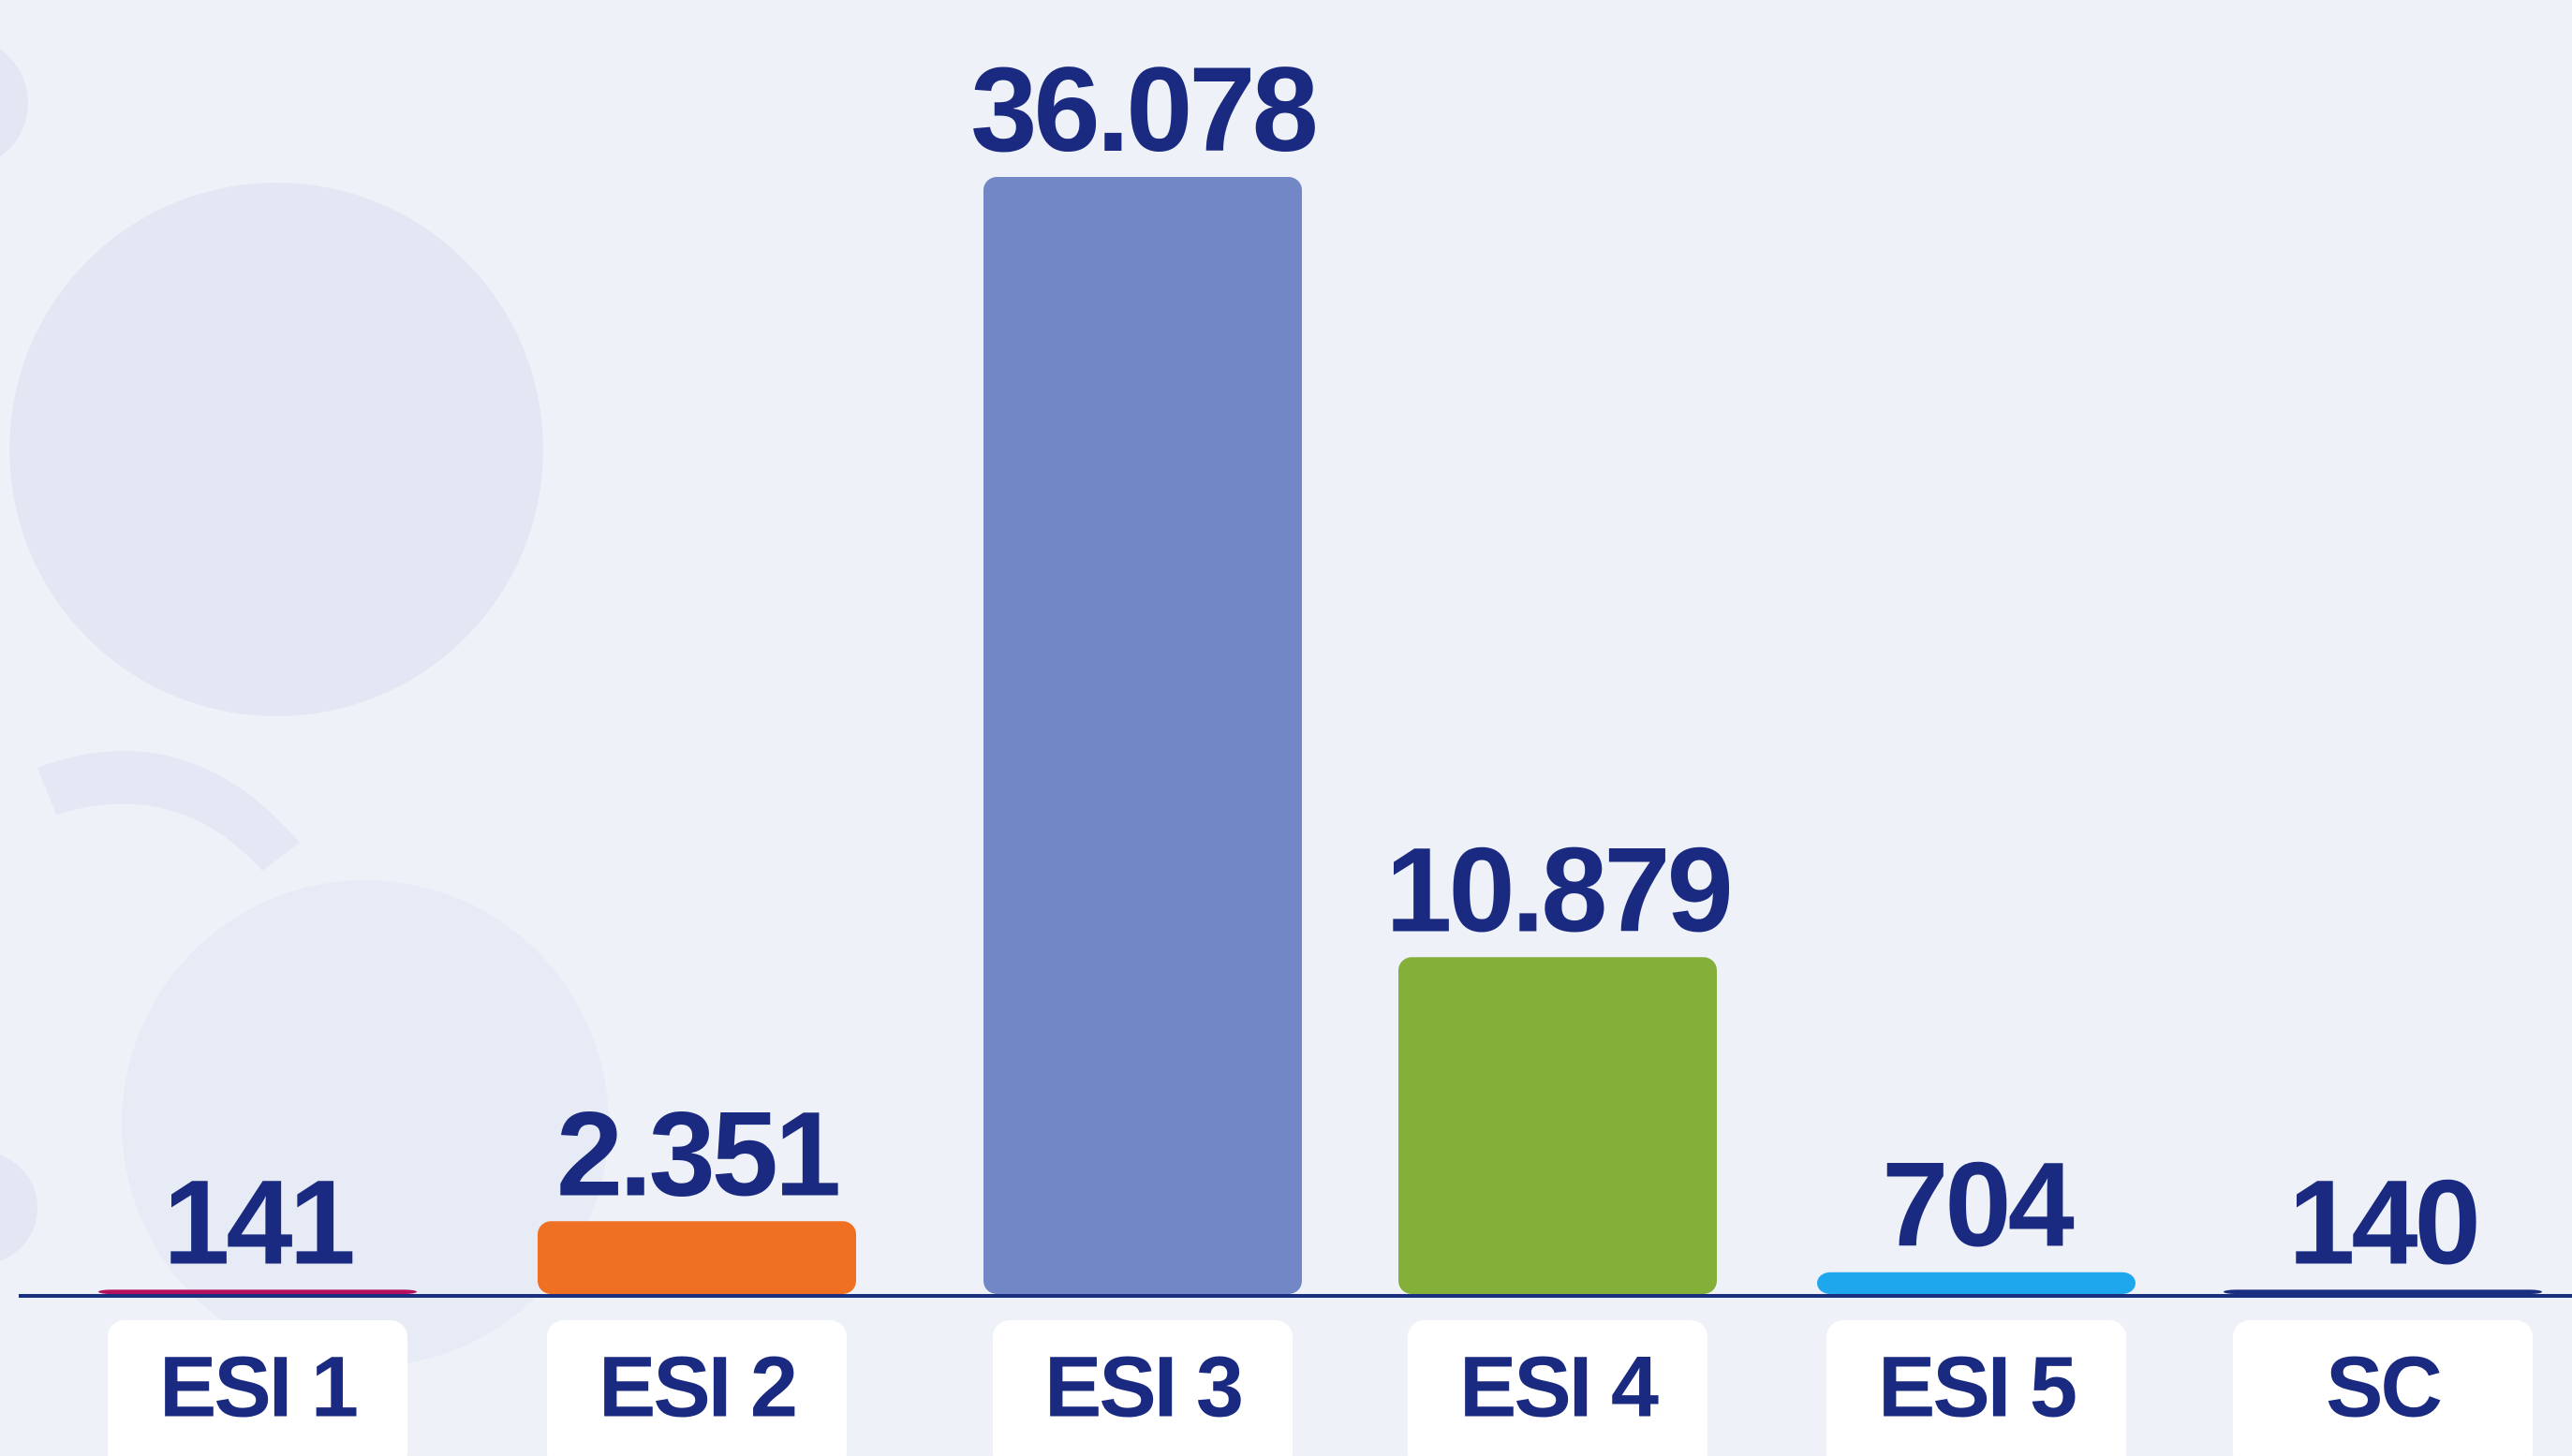  I want to click on x-tick-label: ESI 3, so click(1142, 1386).